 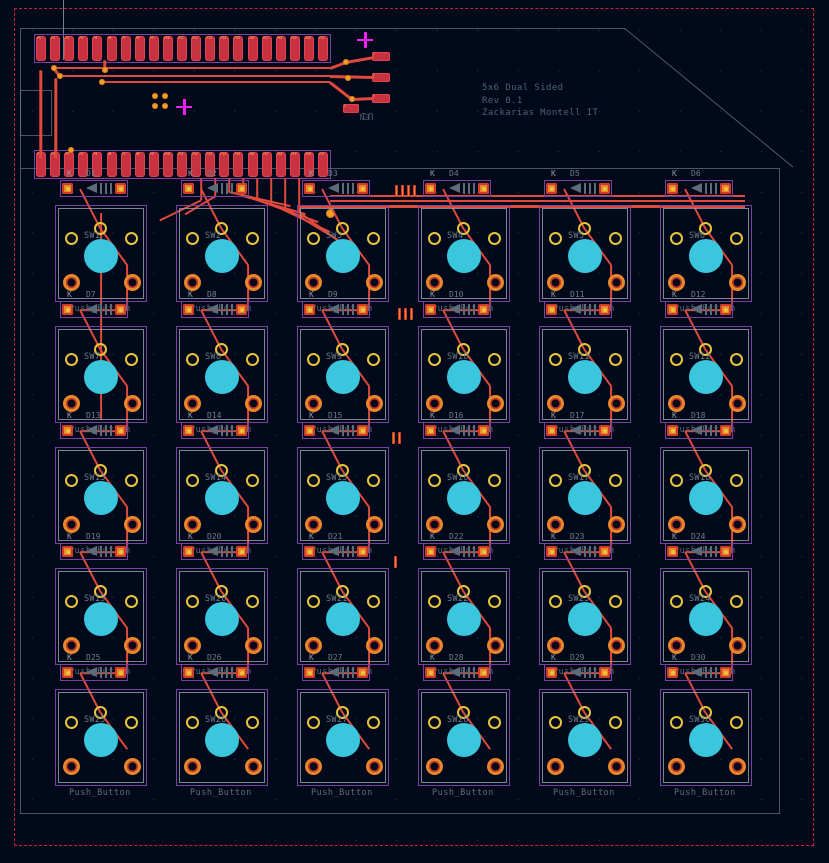 What do you see at coordinates (706, 380) in the screenshot?
I see `switch-footprint-SW12: SW12 Push_Button` at bounding box center [706, 380].